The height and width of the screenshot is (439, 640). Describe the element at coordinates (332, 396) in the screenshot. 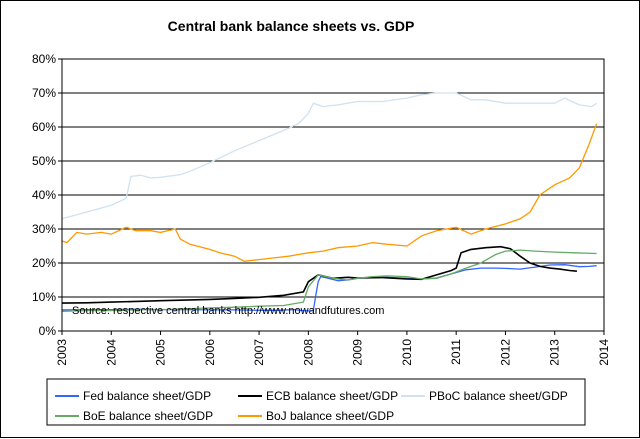

I see `legend-label: ECB balance sheet/GDP` at that location.